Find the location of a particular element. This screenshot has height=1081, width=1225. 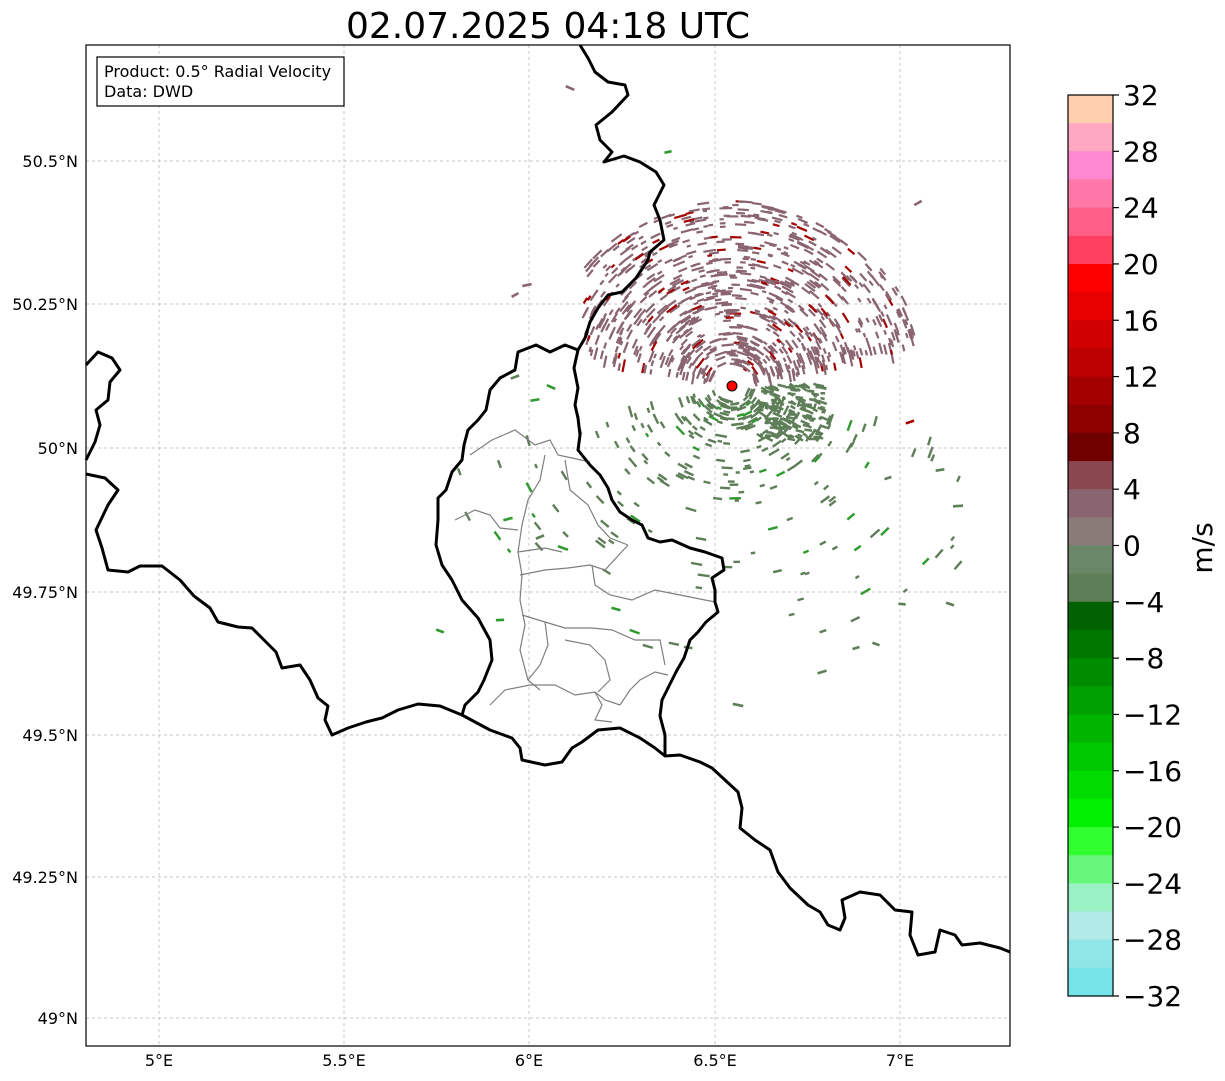

colorbar-tick-label: 4 is located at coordinates (1132, 489).